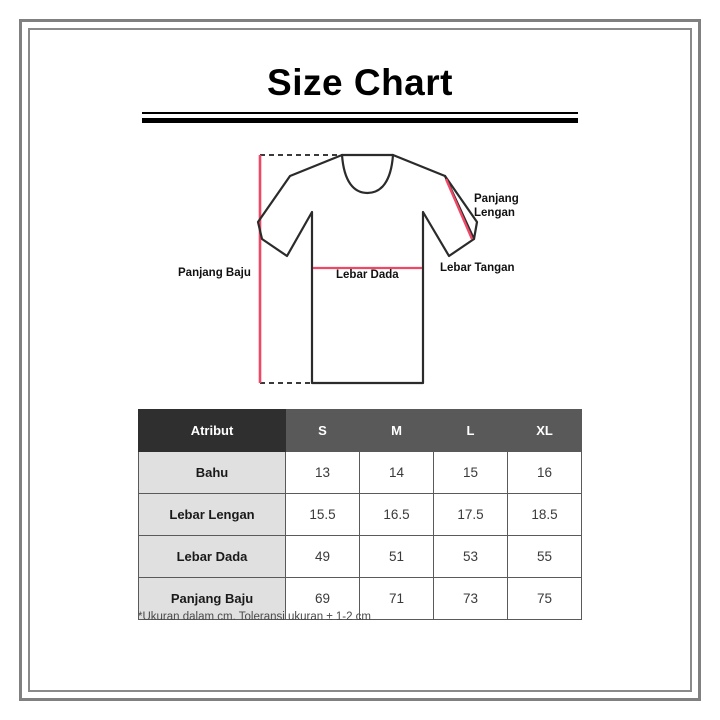 Image resolution: width=720 pixels, height=720 pixels. I want to click on label-sleeve-length-line1: Panjang, so click(496, 199).